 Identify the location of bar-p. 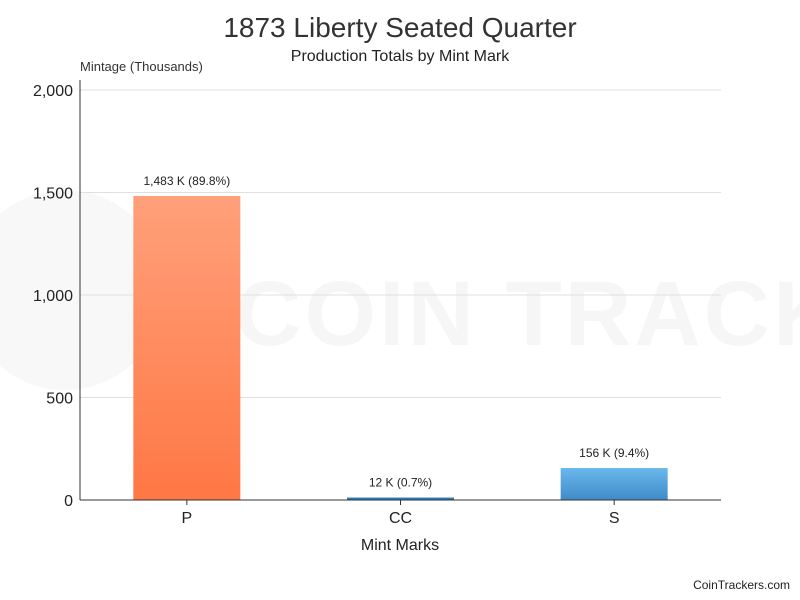
(187, 348).